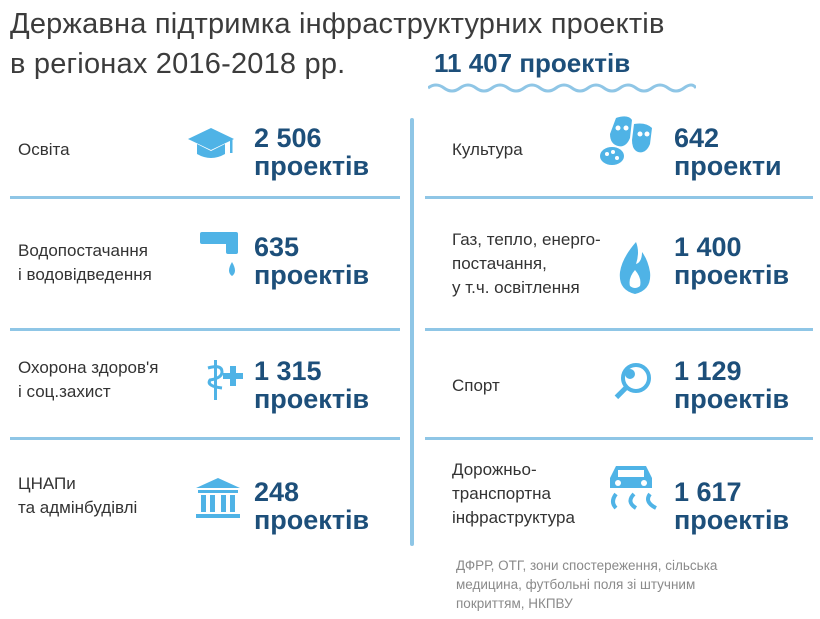 The width and height of the screenshot is (820, 619). I want to click on footnote-line: покриттям, НКПВУ, so click(514, 603).